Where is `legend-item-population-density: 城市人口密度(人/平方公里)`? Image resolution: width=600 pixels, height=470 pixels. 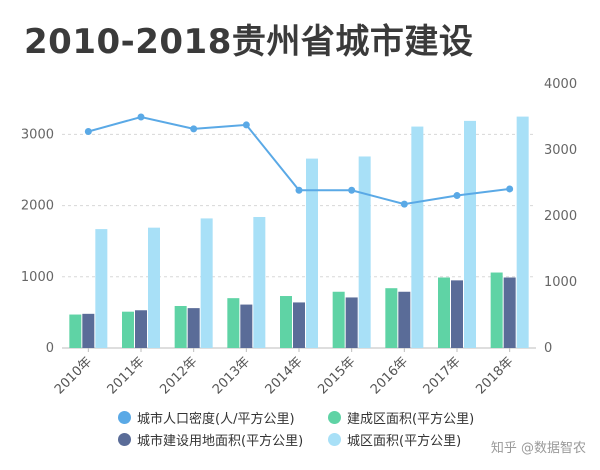 legend-item-population-density: 城市人口密度(人/平方公里) is located at coordinates (206, 417).